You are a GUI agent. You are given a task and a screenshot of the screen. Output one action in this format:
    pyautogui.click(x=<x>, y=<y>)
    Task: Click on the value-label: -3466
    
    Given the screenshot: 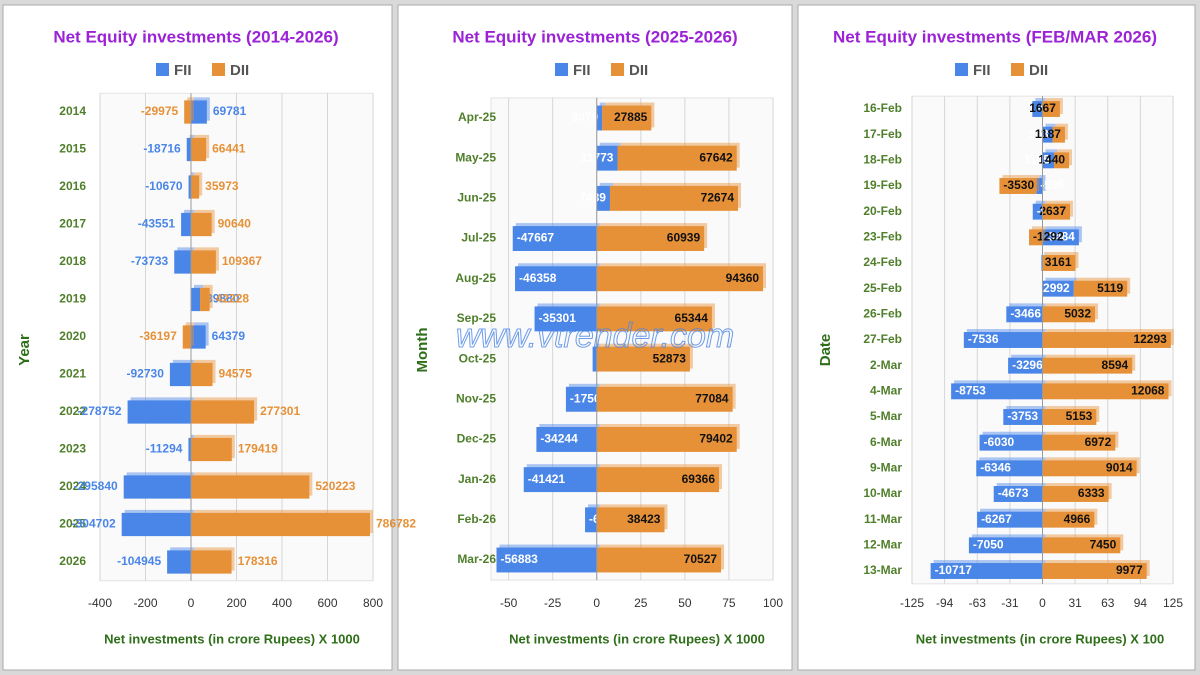 What is the action you would take?
    pyautogui.click(x=1025, y=314)
    